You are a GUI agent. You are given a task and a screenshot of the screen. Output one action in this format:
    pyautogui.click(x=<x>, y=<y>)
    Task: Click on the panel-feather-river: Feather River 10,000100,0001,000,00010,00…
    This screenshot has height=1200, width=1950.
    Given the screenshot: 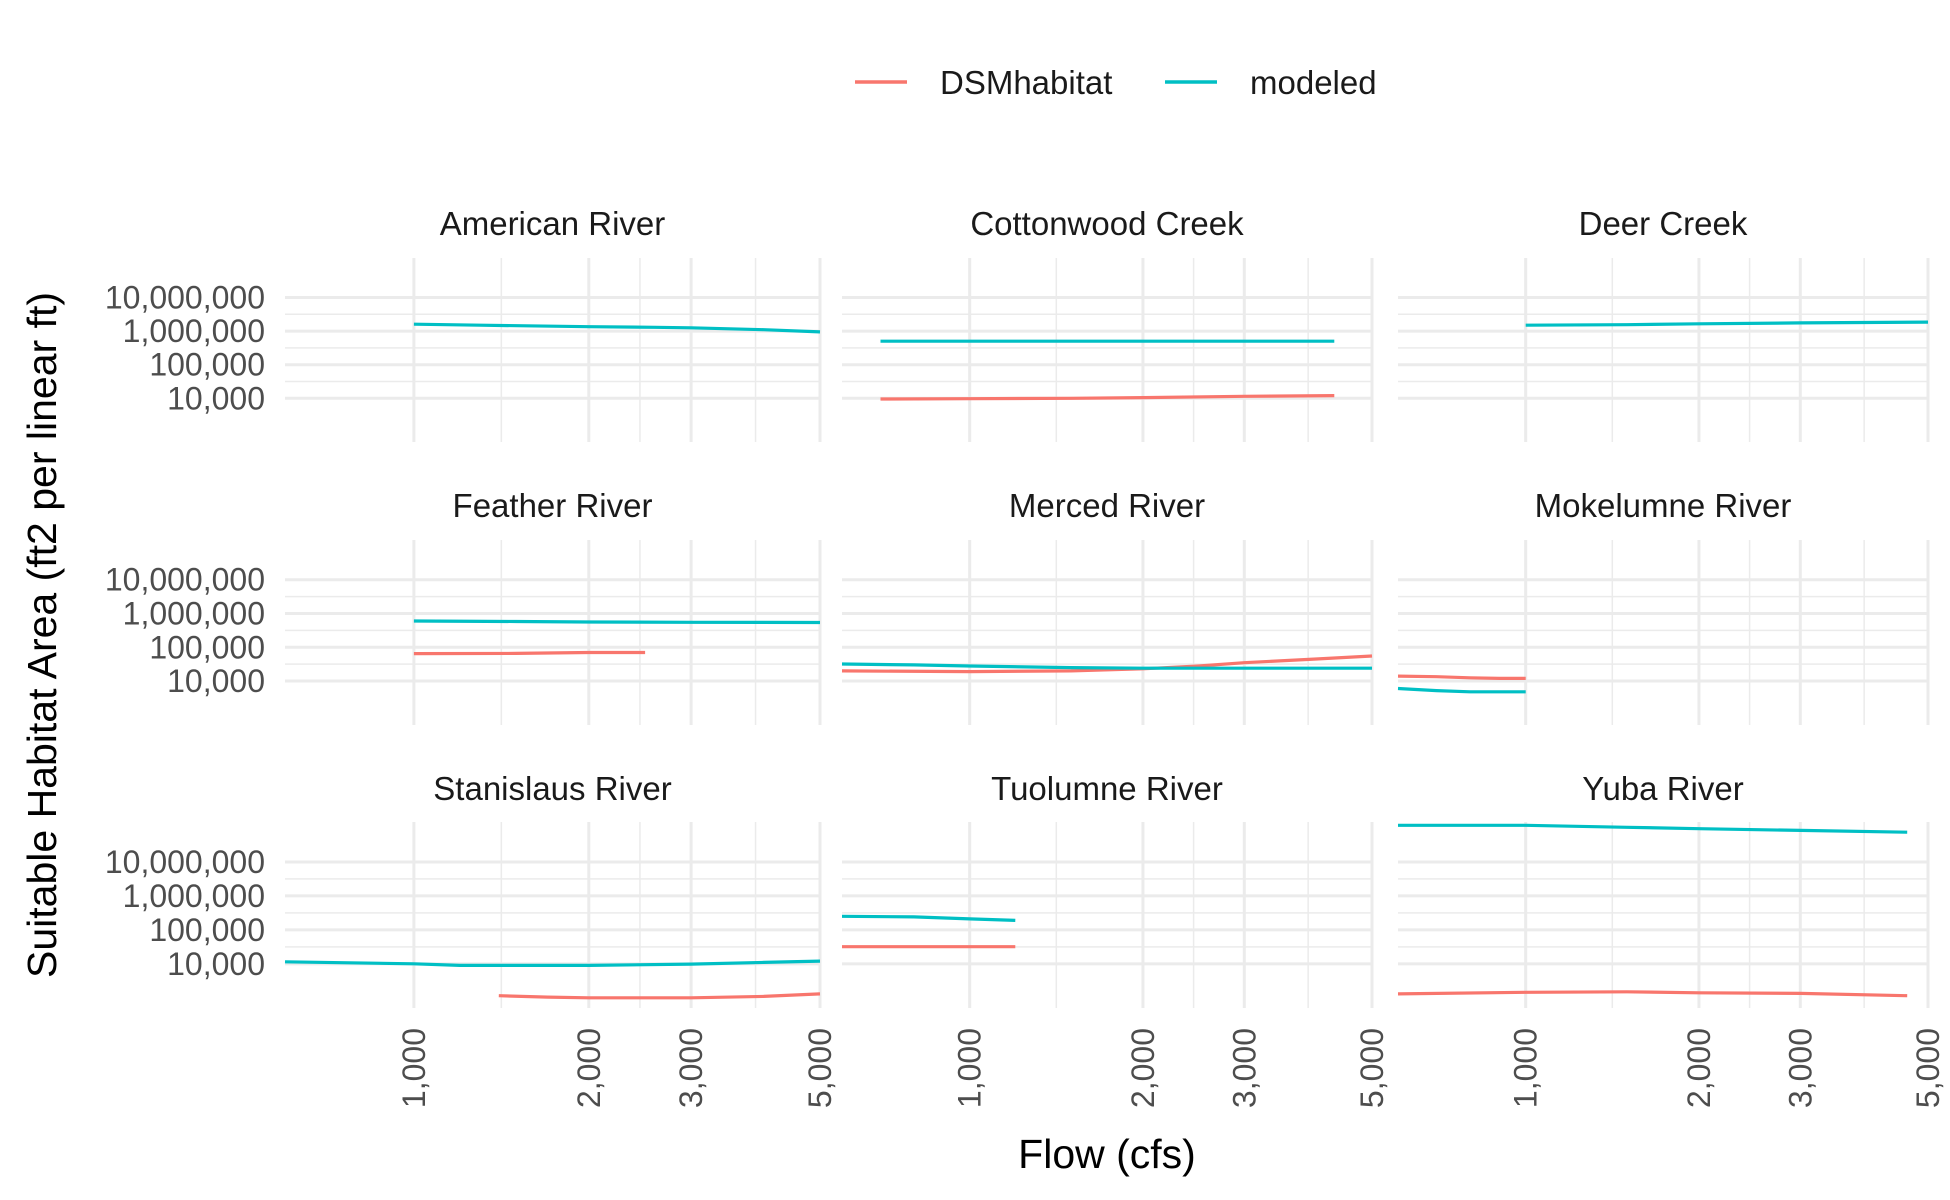 What is the action you would take?
    pyautogui.click(x=463, y=606)
    